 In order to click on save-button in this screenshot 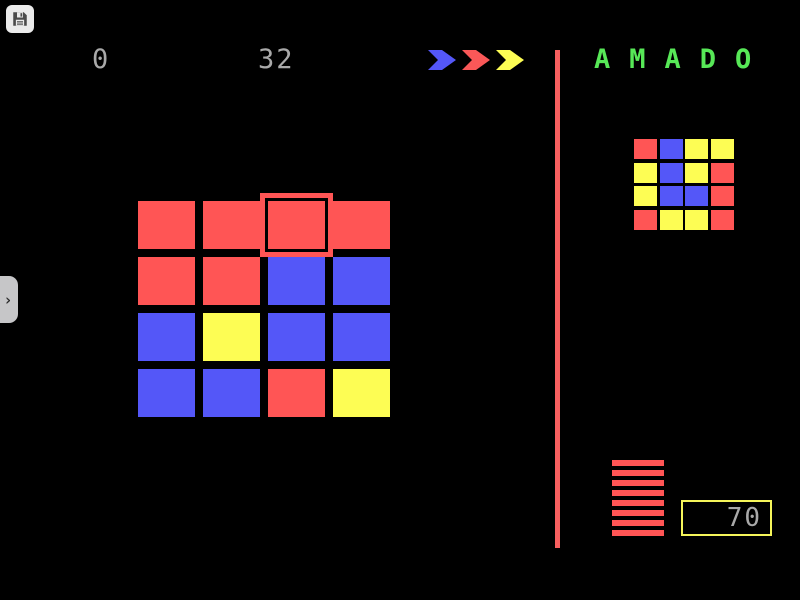, I will do `click(20, 19)`.